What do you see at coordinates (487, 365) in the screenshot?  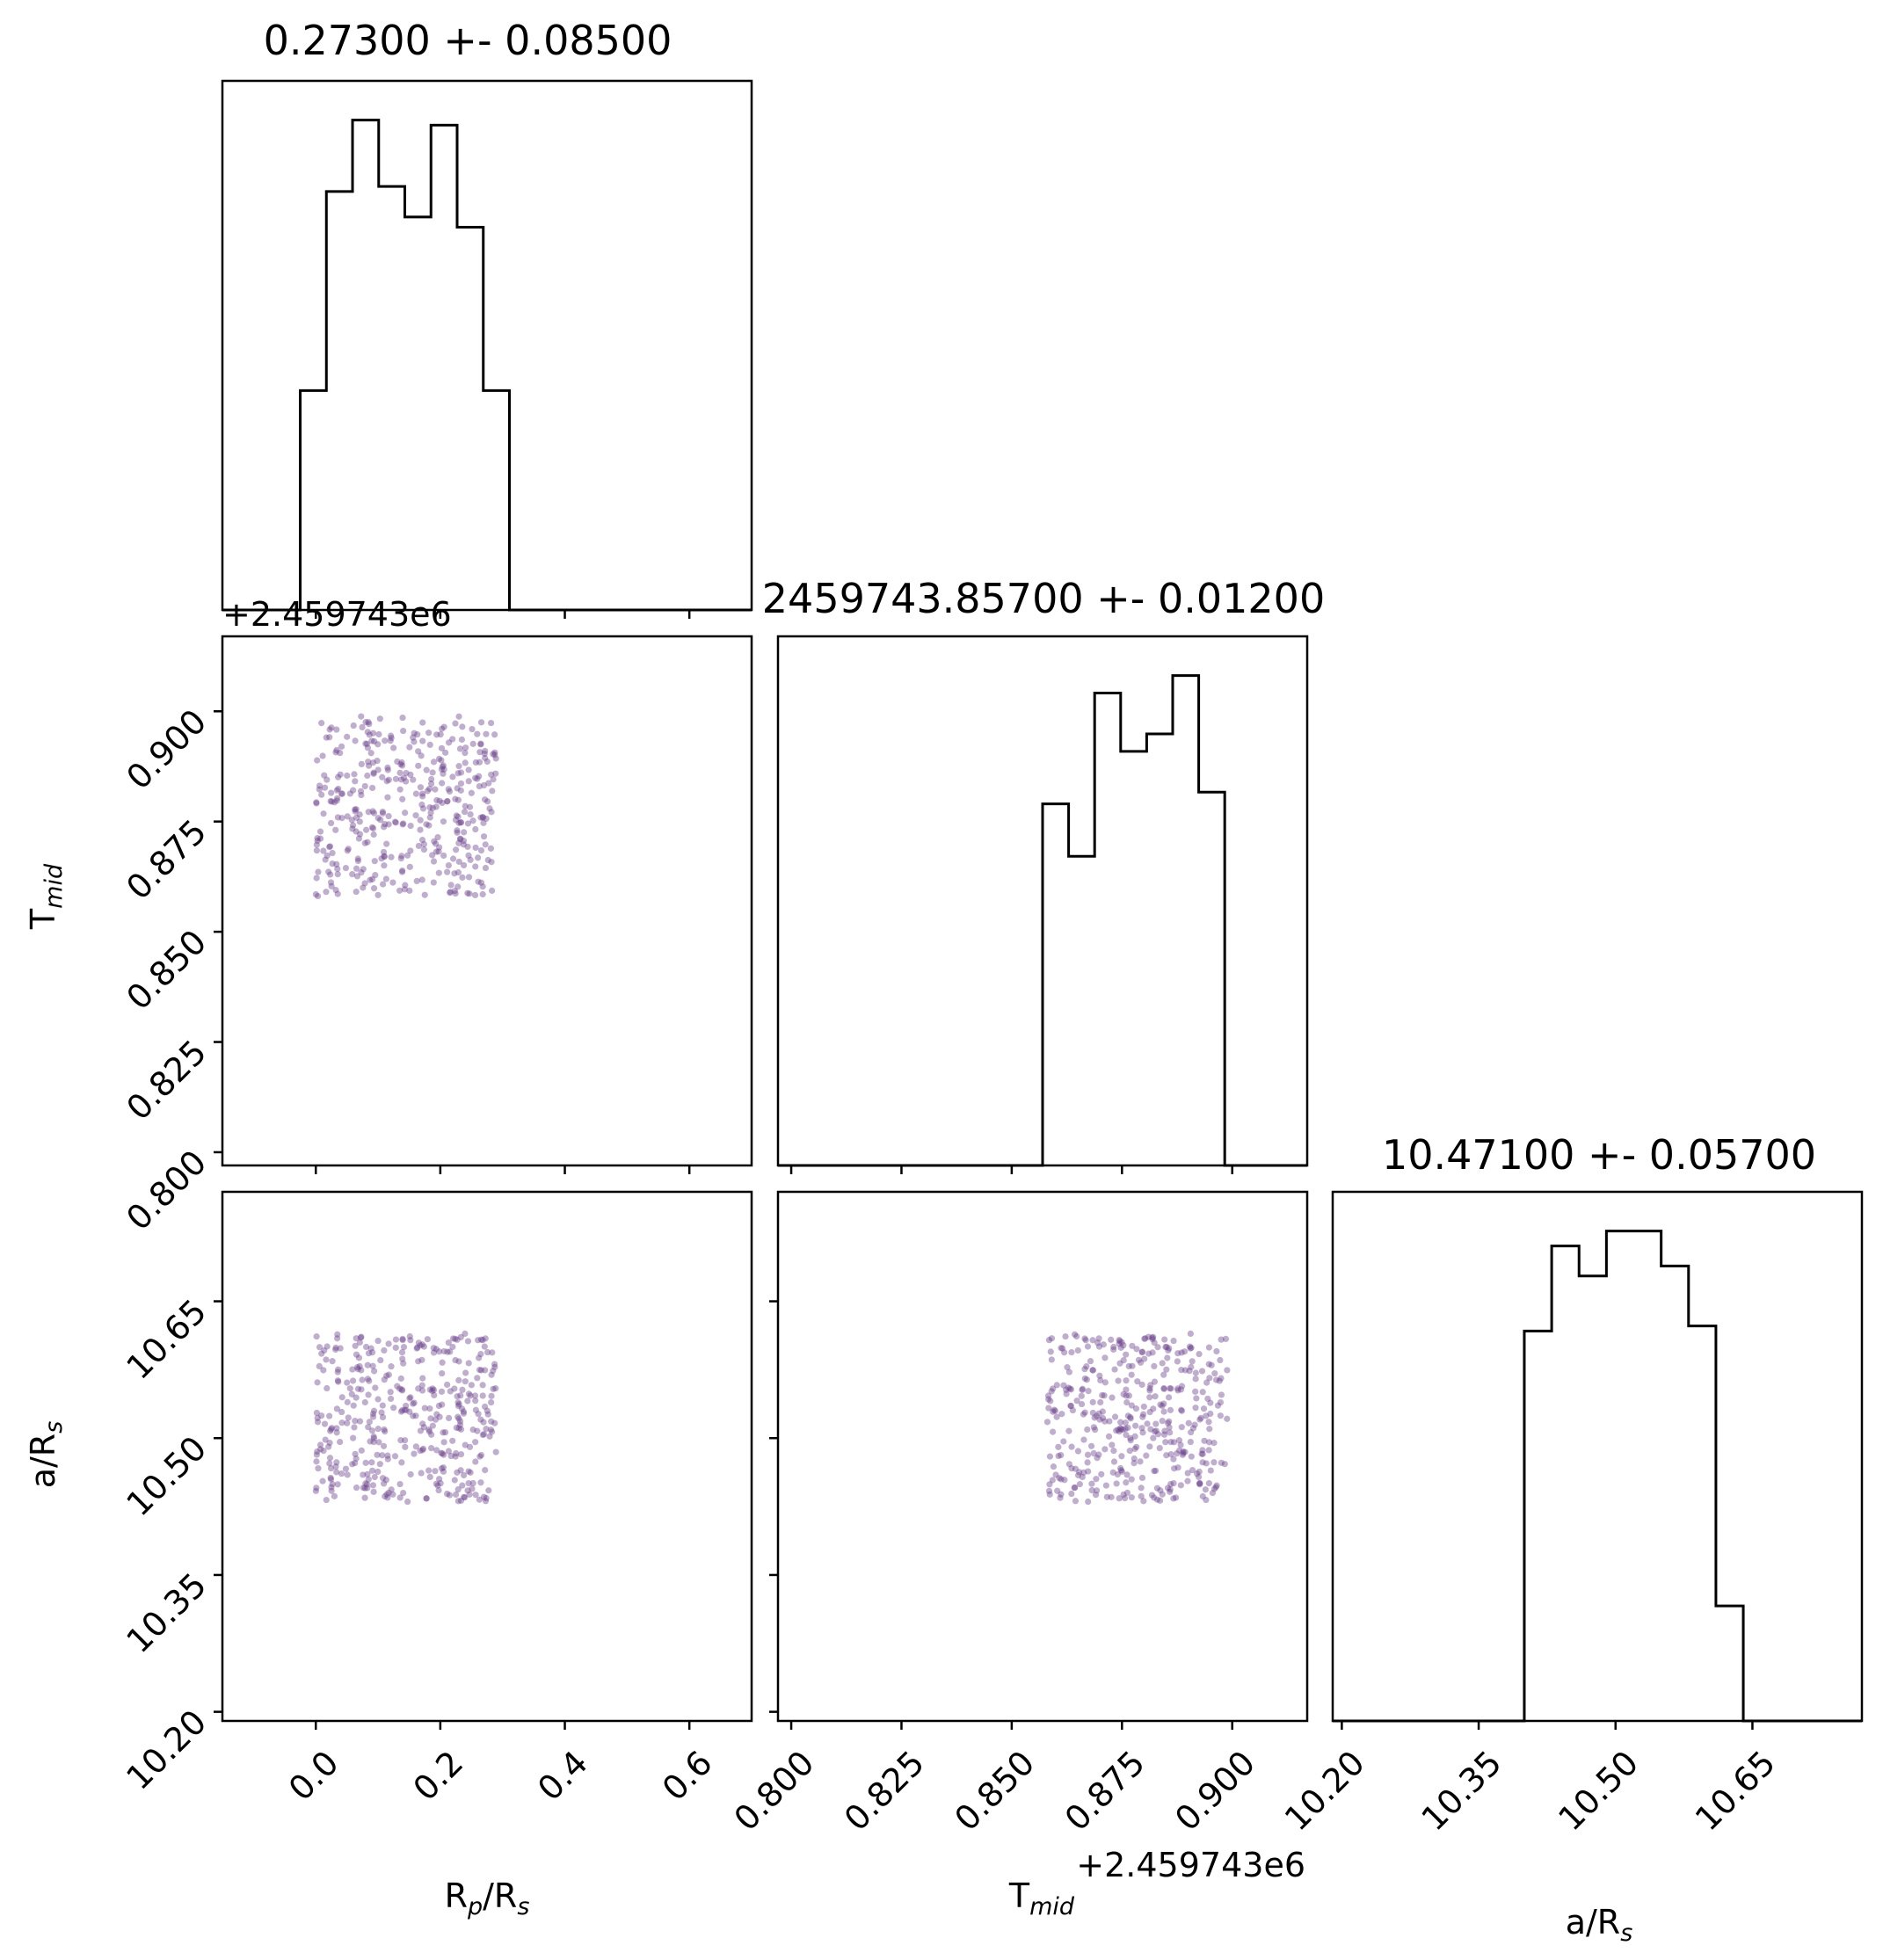 I see `histogram-rp` at bounding box center [487, 365].